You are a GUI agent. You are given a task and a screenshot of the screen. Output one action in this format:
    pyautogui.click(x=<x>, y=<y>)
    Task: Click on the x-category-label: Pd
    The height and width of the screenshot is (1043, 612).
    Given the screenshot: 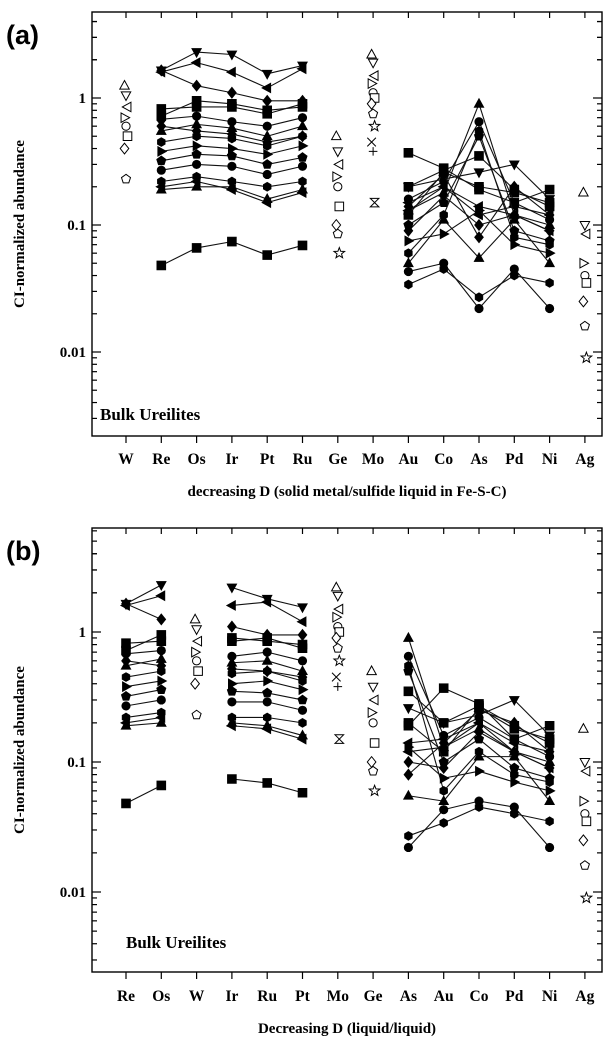 What is the action you would take?
    pyautogui.click(x=514, y=996)
    